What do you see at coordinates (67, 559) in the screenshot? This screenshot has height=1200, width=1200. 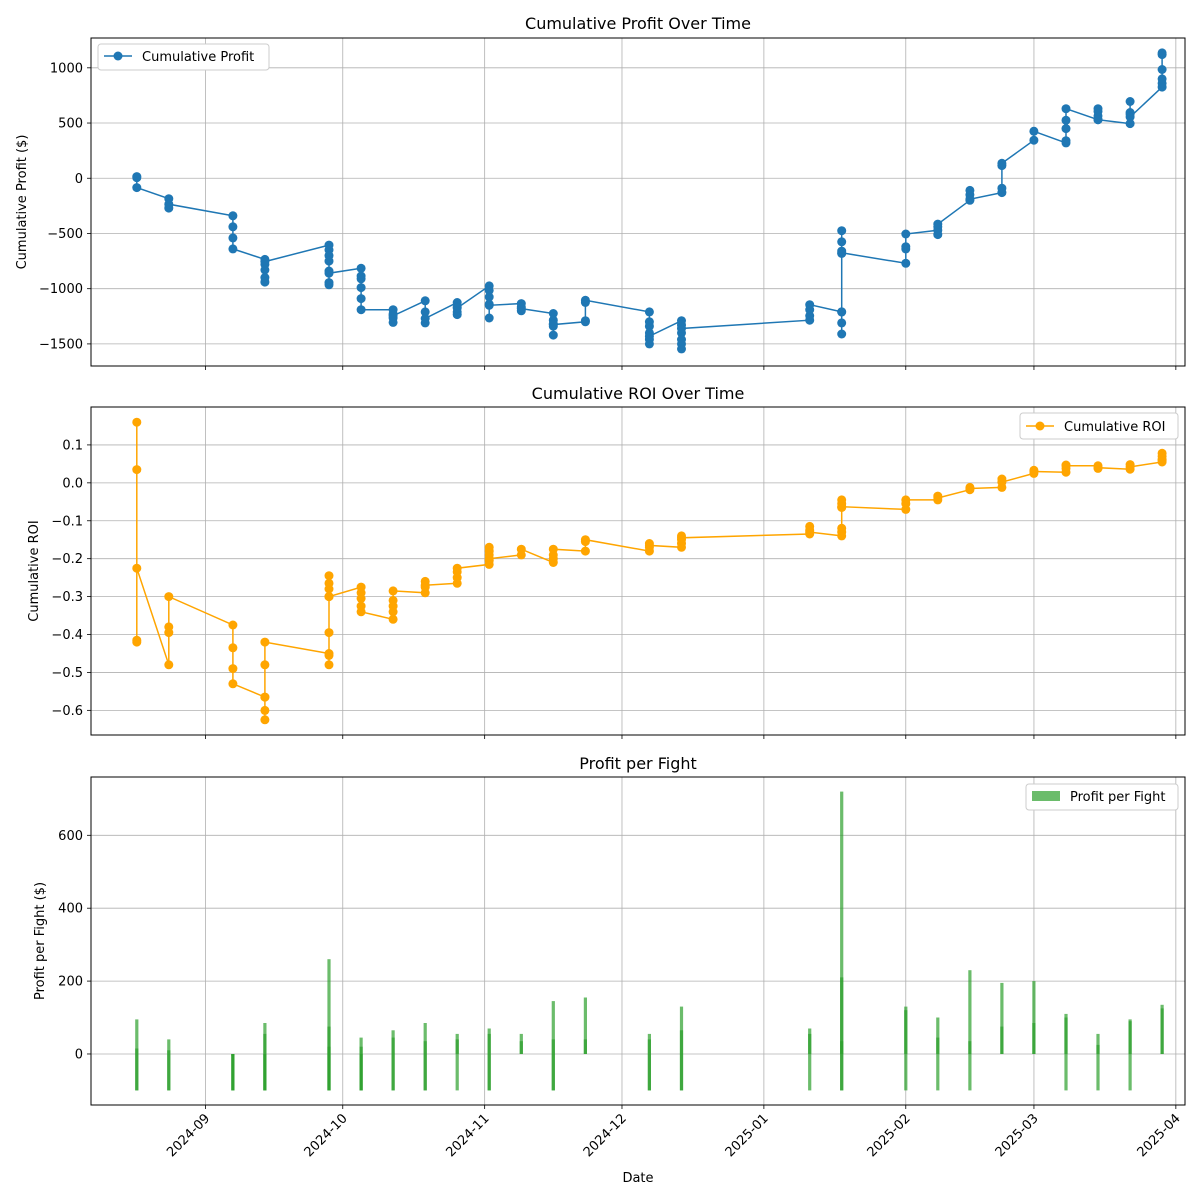 I see `y-tick-label: −0.2` at bounding box center [67, 559].